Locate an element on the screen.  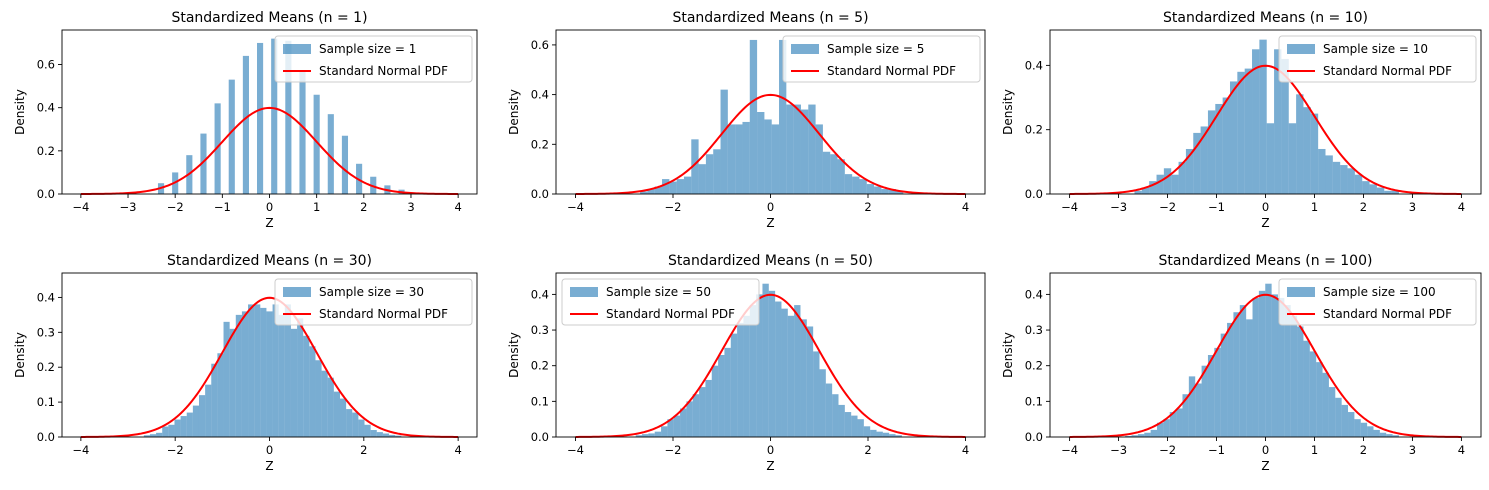
x-tick-label: 4 is located at coordinates (457, 450).